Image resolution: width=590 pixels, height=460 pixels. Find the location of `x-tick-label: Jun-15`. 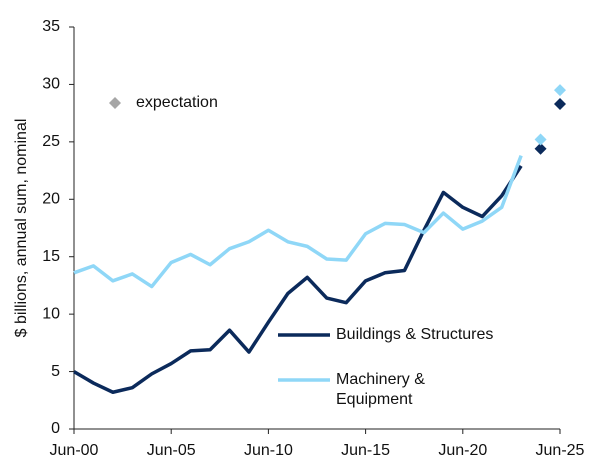

x-tick-label: Jun-15 is located at coordinates (365, 450).